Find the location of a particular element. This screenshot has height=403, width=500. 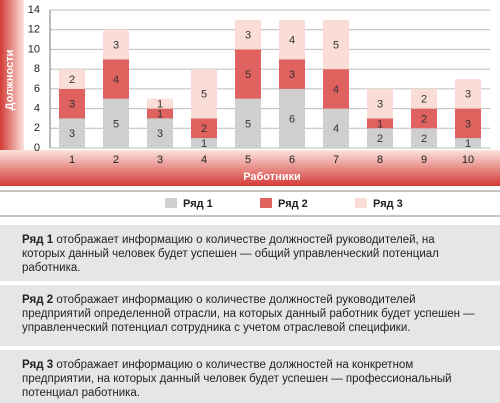

y-tick-label: 10 is located at coordinates (34, 49).